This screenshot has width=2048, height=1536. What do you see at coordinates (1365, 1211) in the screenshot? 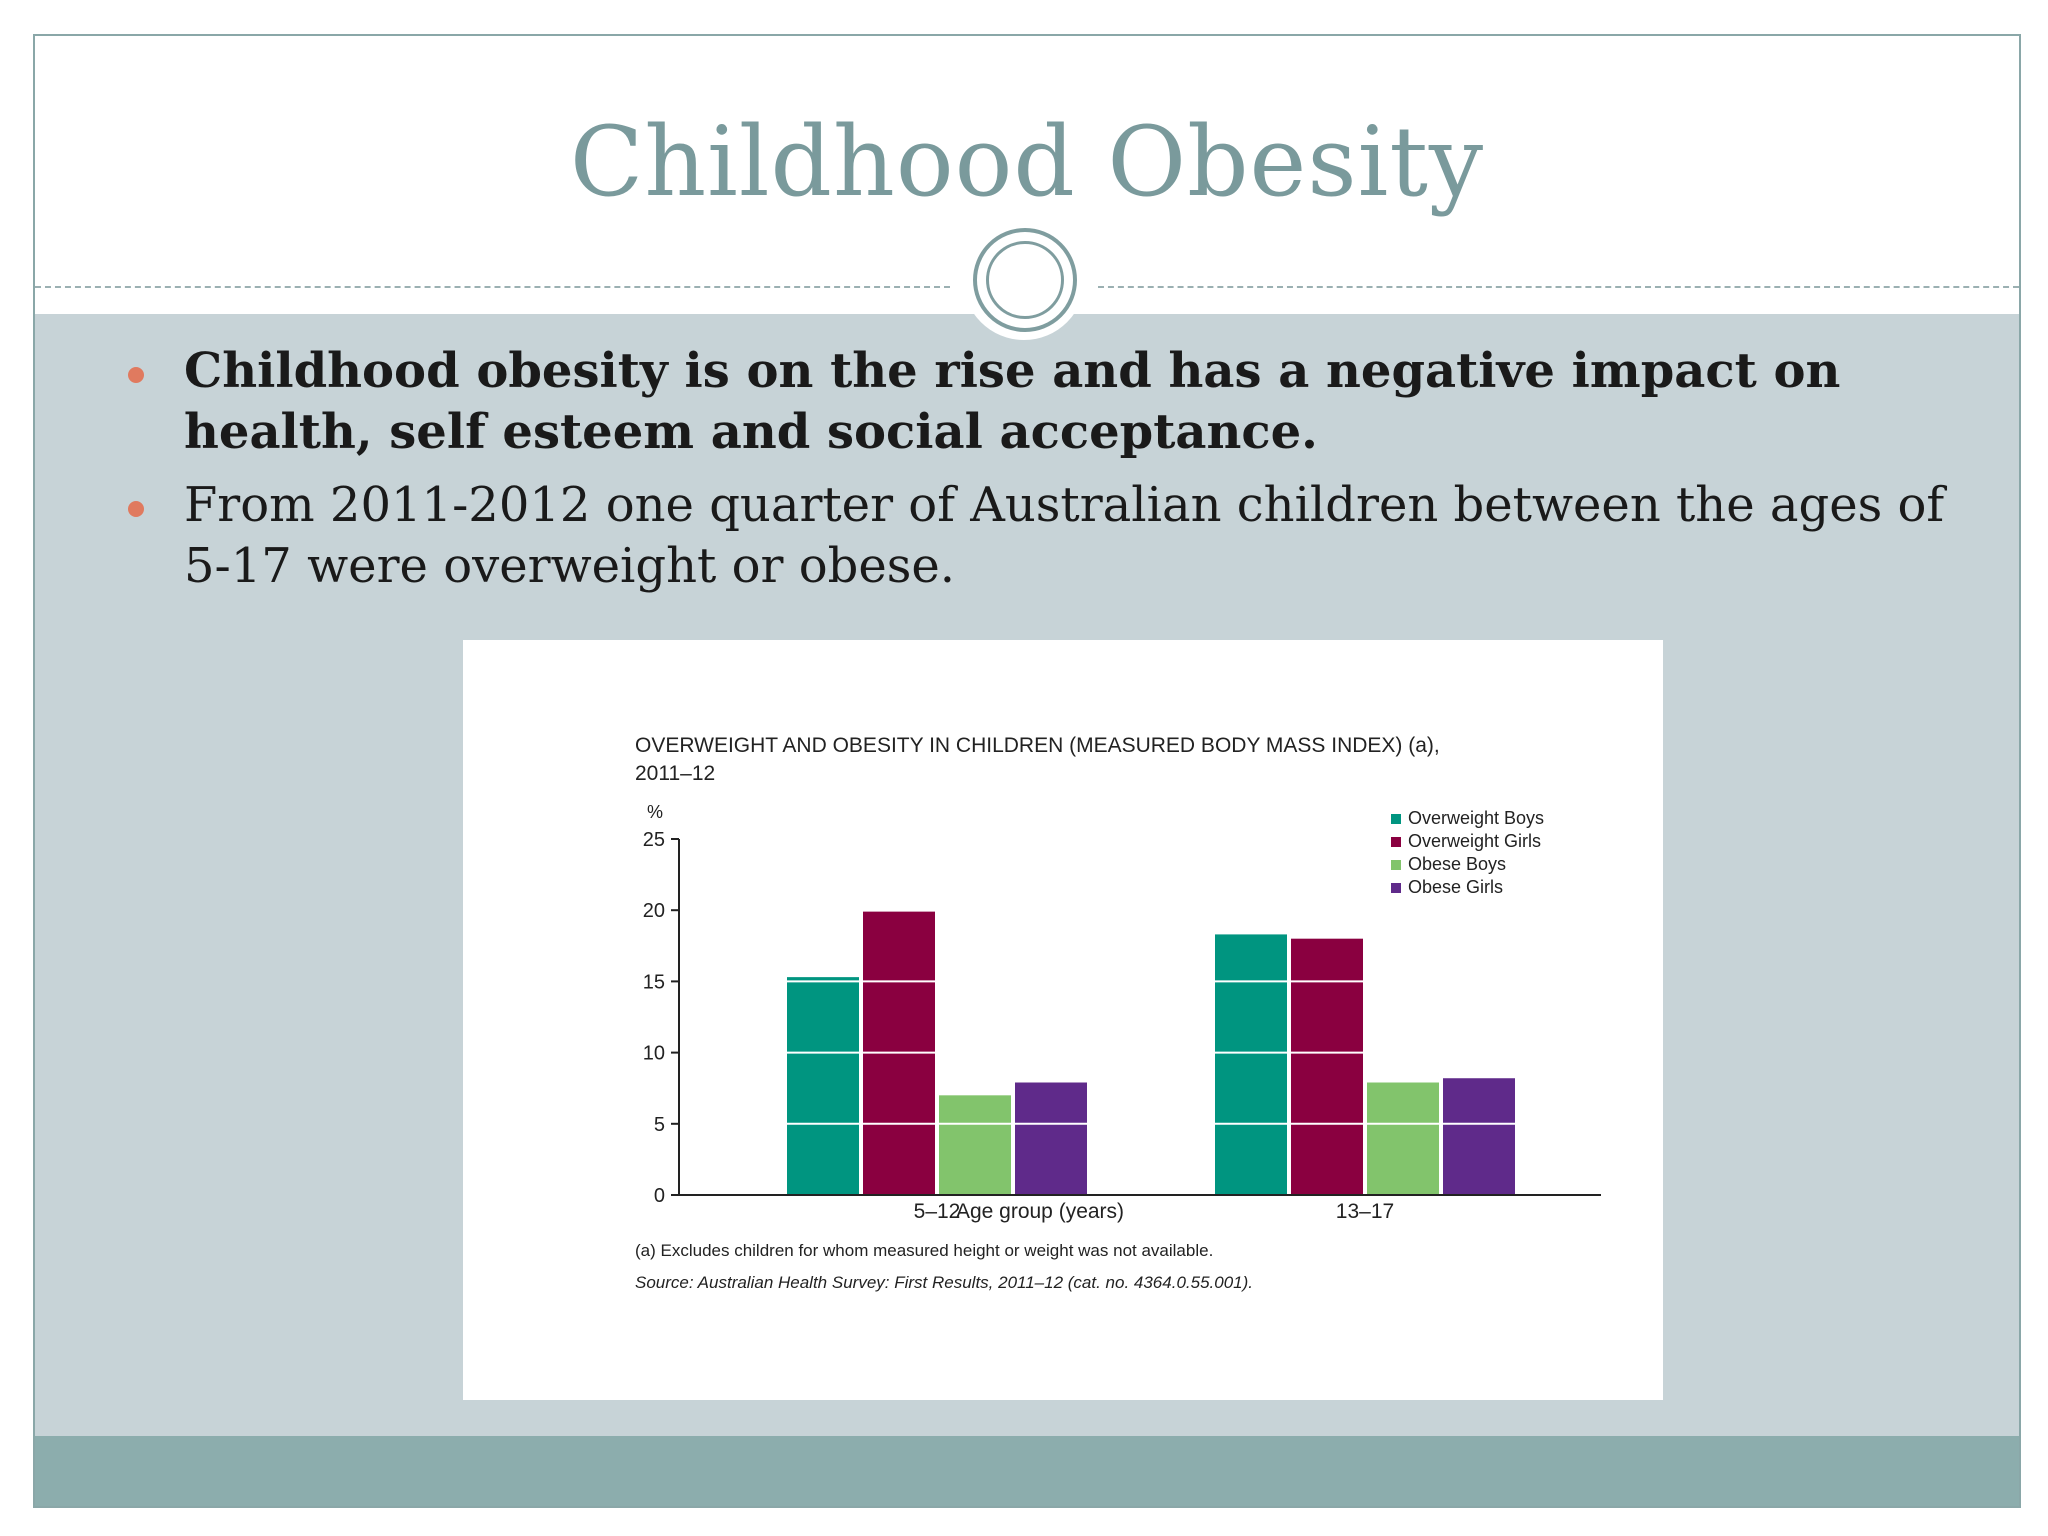
I see `x-category-label: 13–17` at bounding box center [1365, 1211].